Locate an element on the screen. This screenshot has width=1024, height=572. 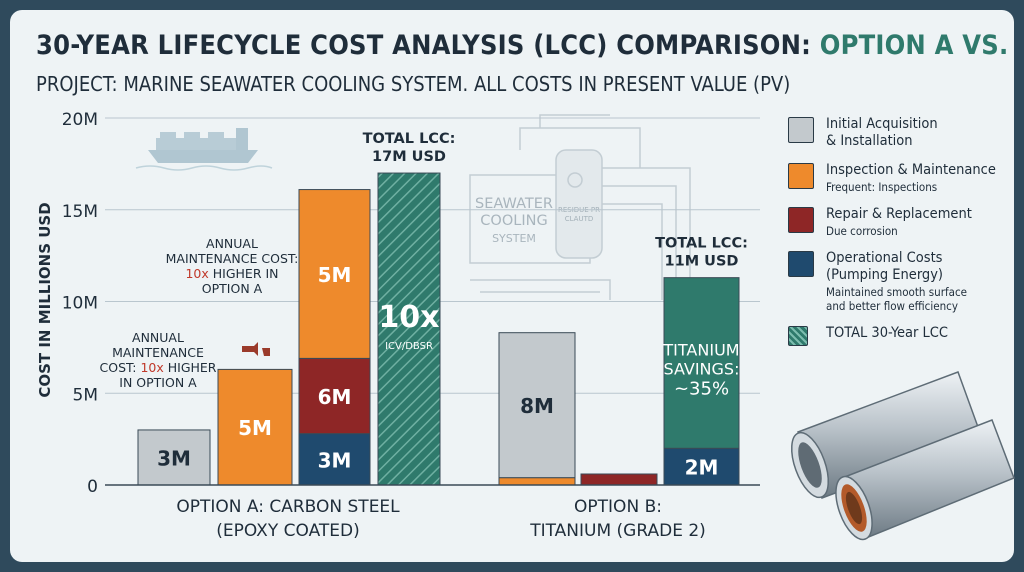
y-axis-label: COST IN MILLIONS USD is located at coordinates (45, 299).